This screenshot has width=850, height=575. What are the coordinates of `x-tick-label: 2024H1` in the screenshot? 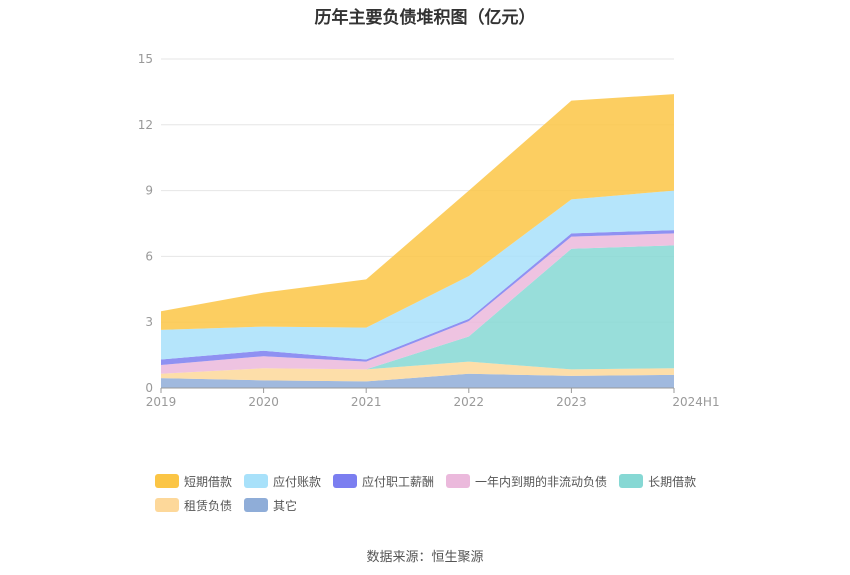 It's located at (695, 402).